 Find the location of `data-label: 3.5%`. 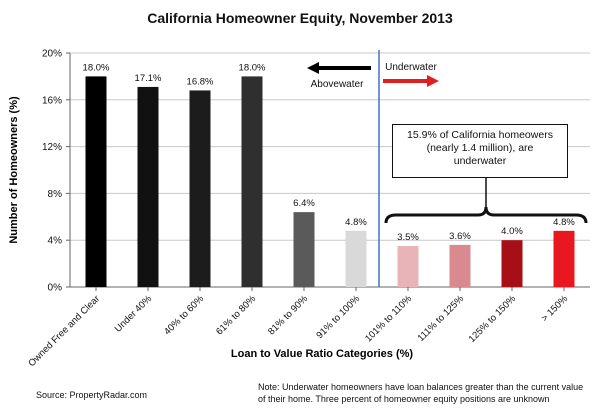

data-label: 3.5% is located at coordinates (408, 237).